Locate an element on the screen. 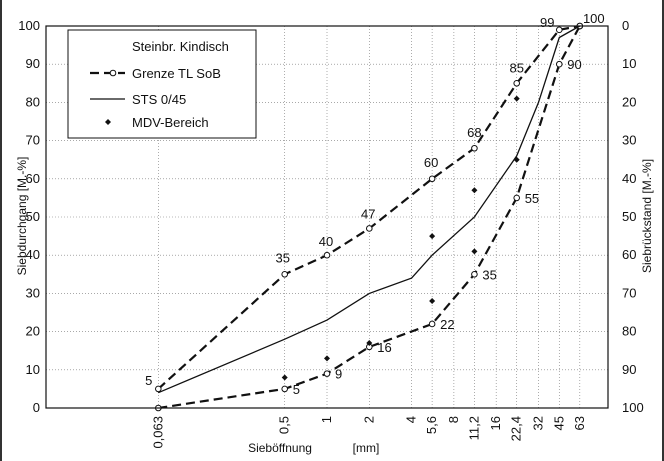 The height and width of the screenshot is (461, 664). y-tick-label-right: 40 is located at coordinates (629, 178).